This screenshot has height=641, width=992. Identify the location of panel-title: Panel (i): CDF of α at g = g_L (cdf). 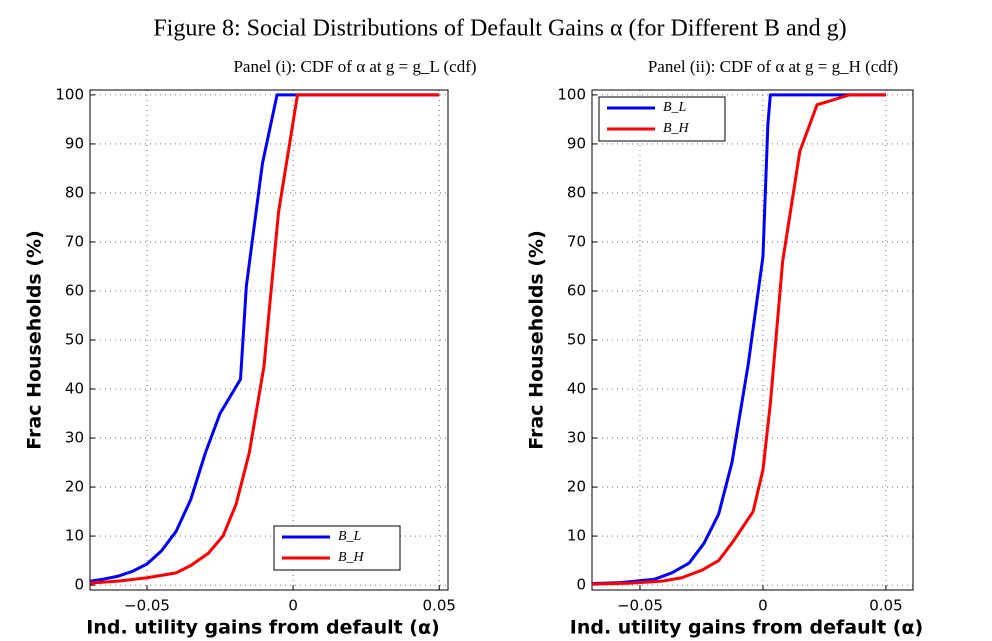
(354, 66).